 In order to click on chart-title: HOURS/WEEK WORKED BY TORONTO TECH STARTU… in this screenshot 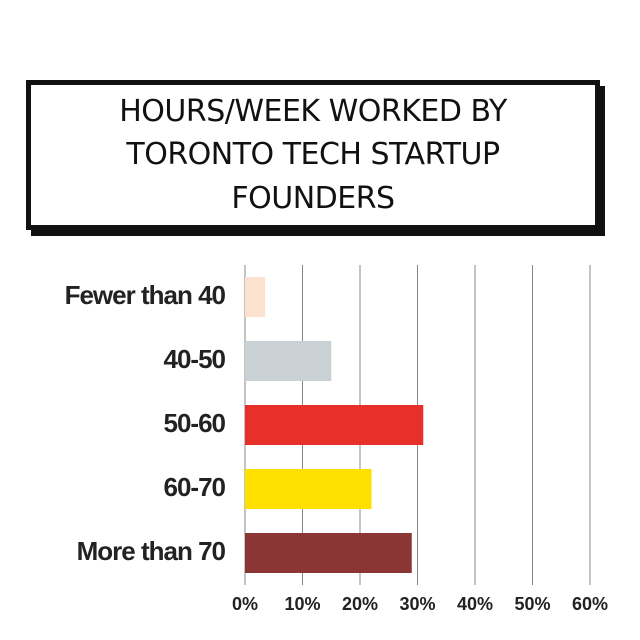, I will do `click(313, 154)`.